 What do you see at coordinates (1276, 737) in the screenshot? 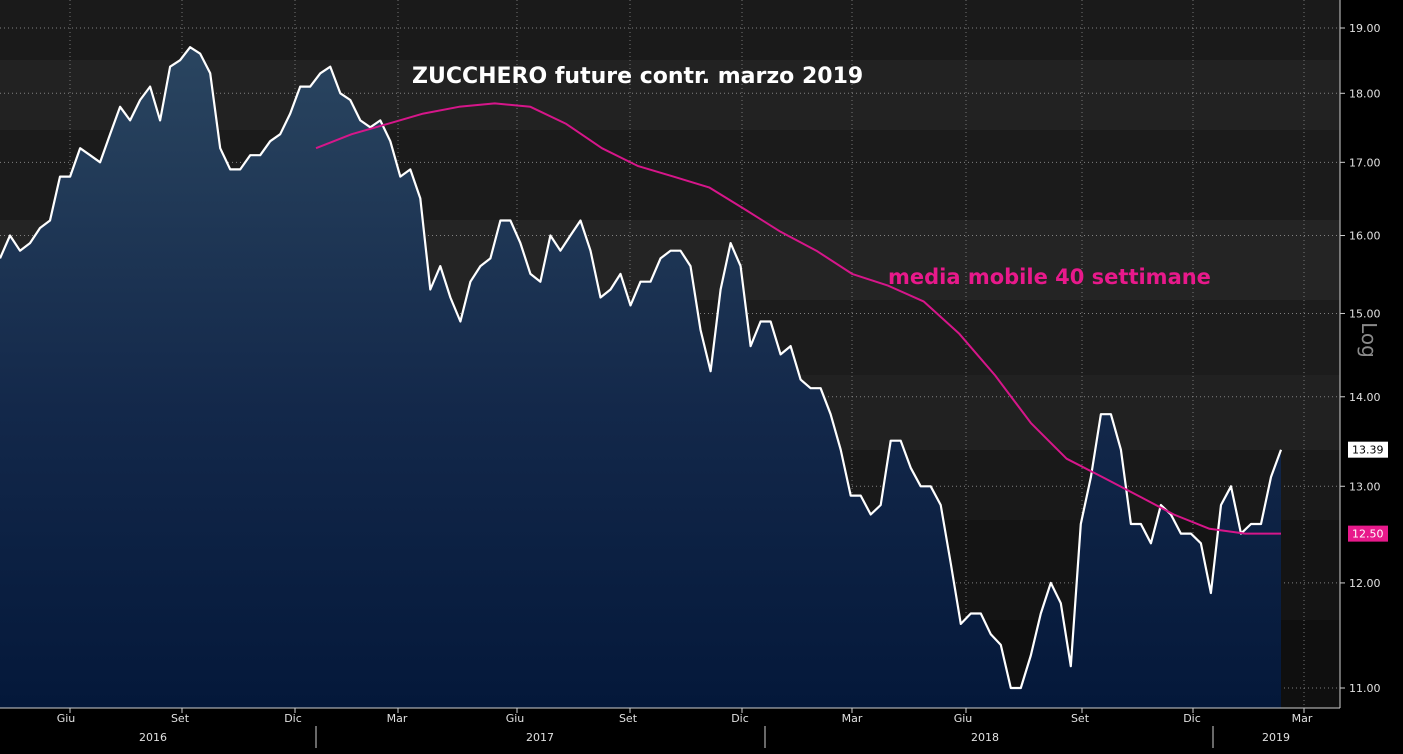
I see `x-year-label: 2019` at bounding box center [1276, 737].